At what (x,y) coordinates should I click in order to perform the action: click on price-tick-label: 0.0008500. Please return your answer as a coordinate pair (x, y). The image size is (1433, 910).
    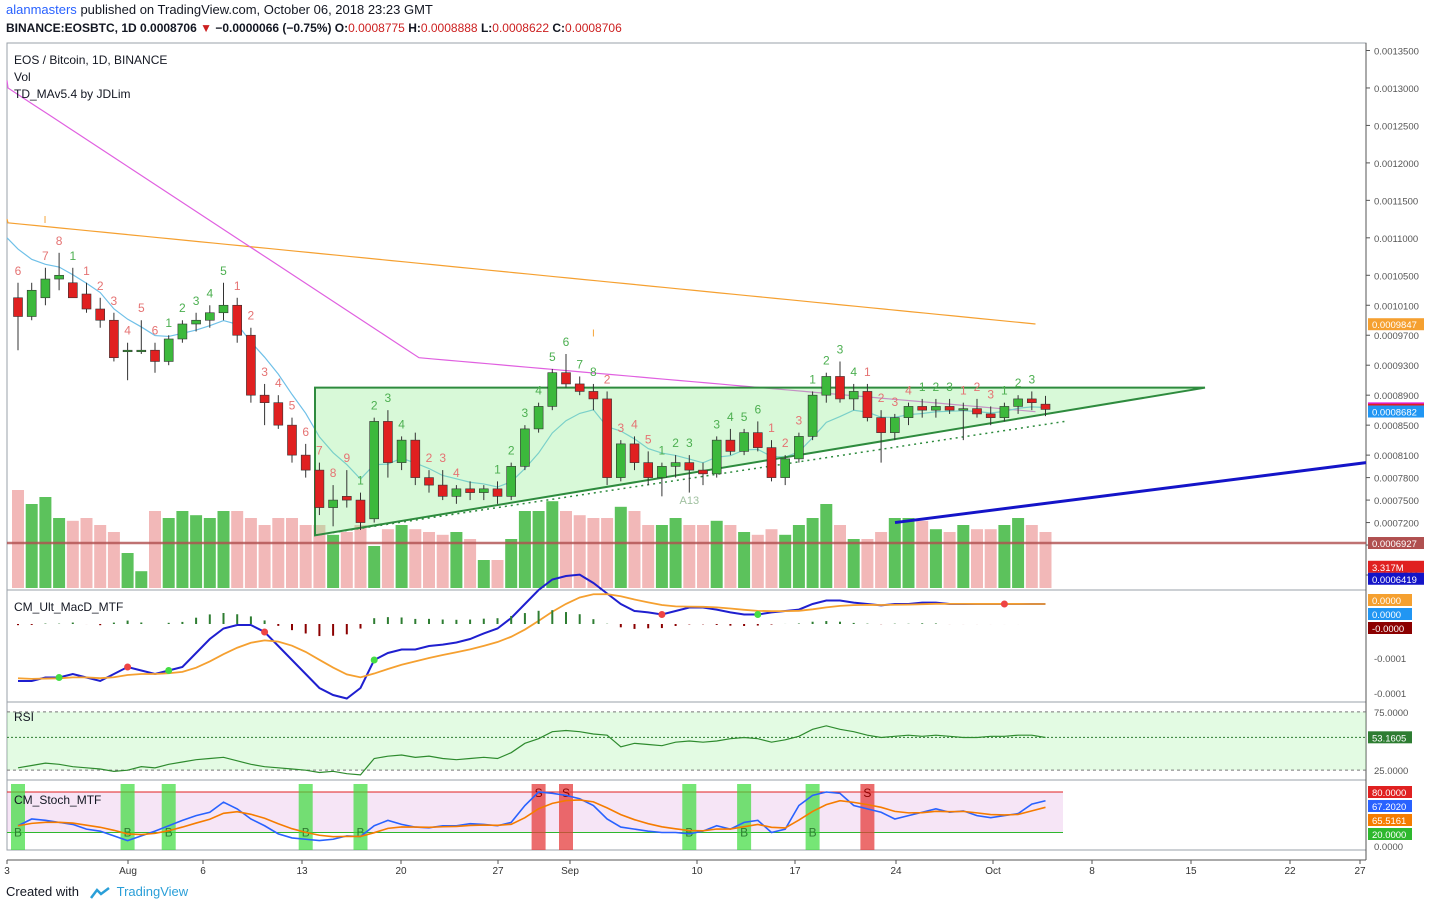
    Looking at the image, I should click on (1396, 426).